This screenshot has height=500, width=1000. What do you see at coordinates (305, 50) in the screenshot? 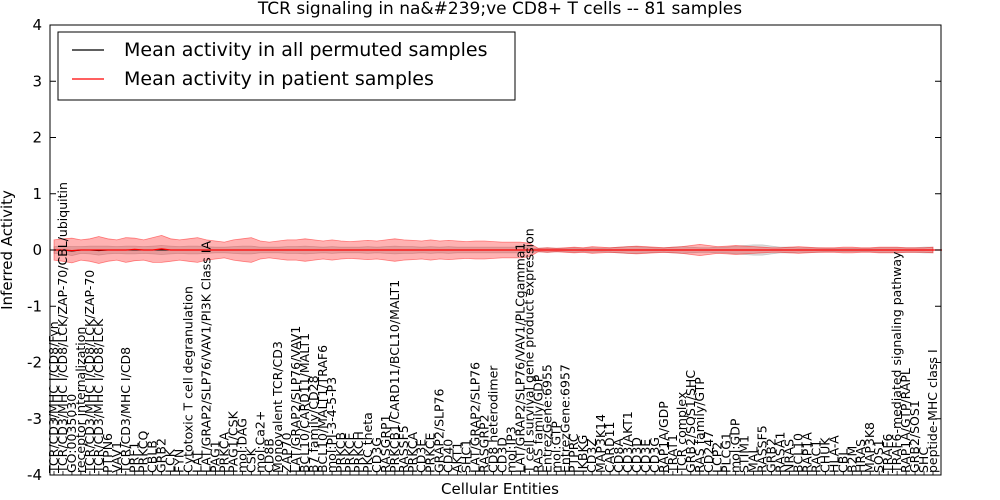
I see `legend-label-permuted: Mean activity in all permuted samples` at bounding box center [305, 50].